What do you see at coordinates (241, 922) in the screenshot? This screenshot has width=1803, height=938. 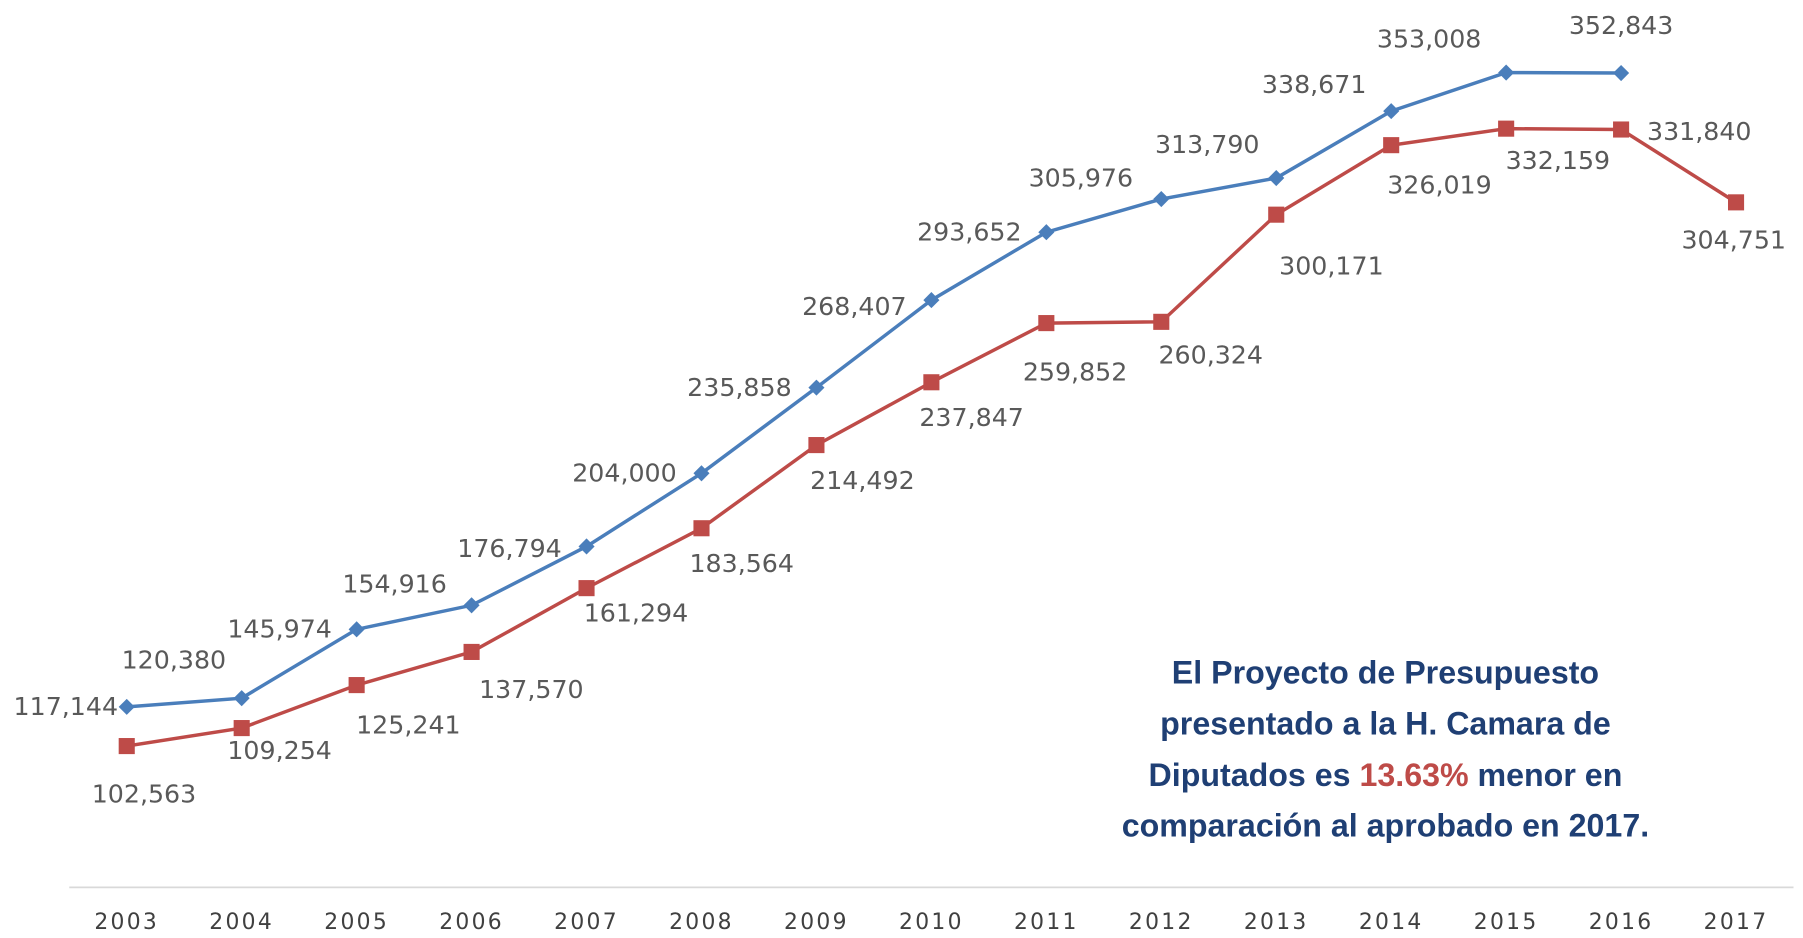 I see `x-tick-label: 2004` at bounding box center [241, 922].